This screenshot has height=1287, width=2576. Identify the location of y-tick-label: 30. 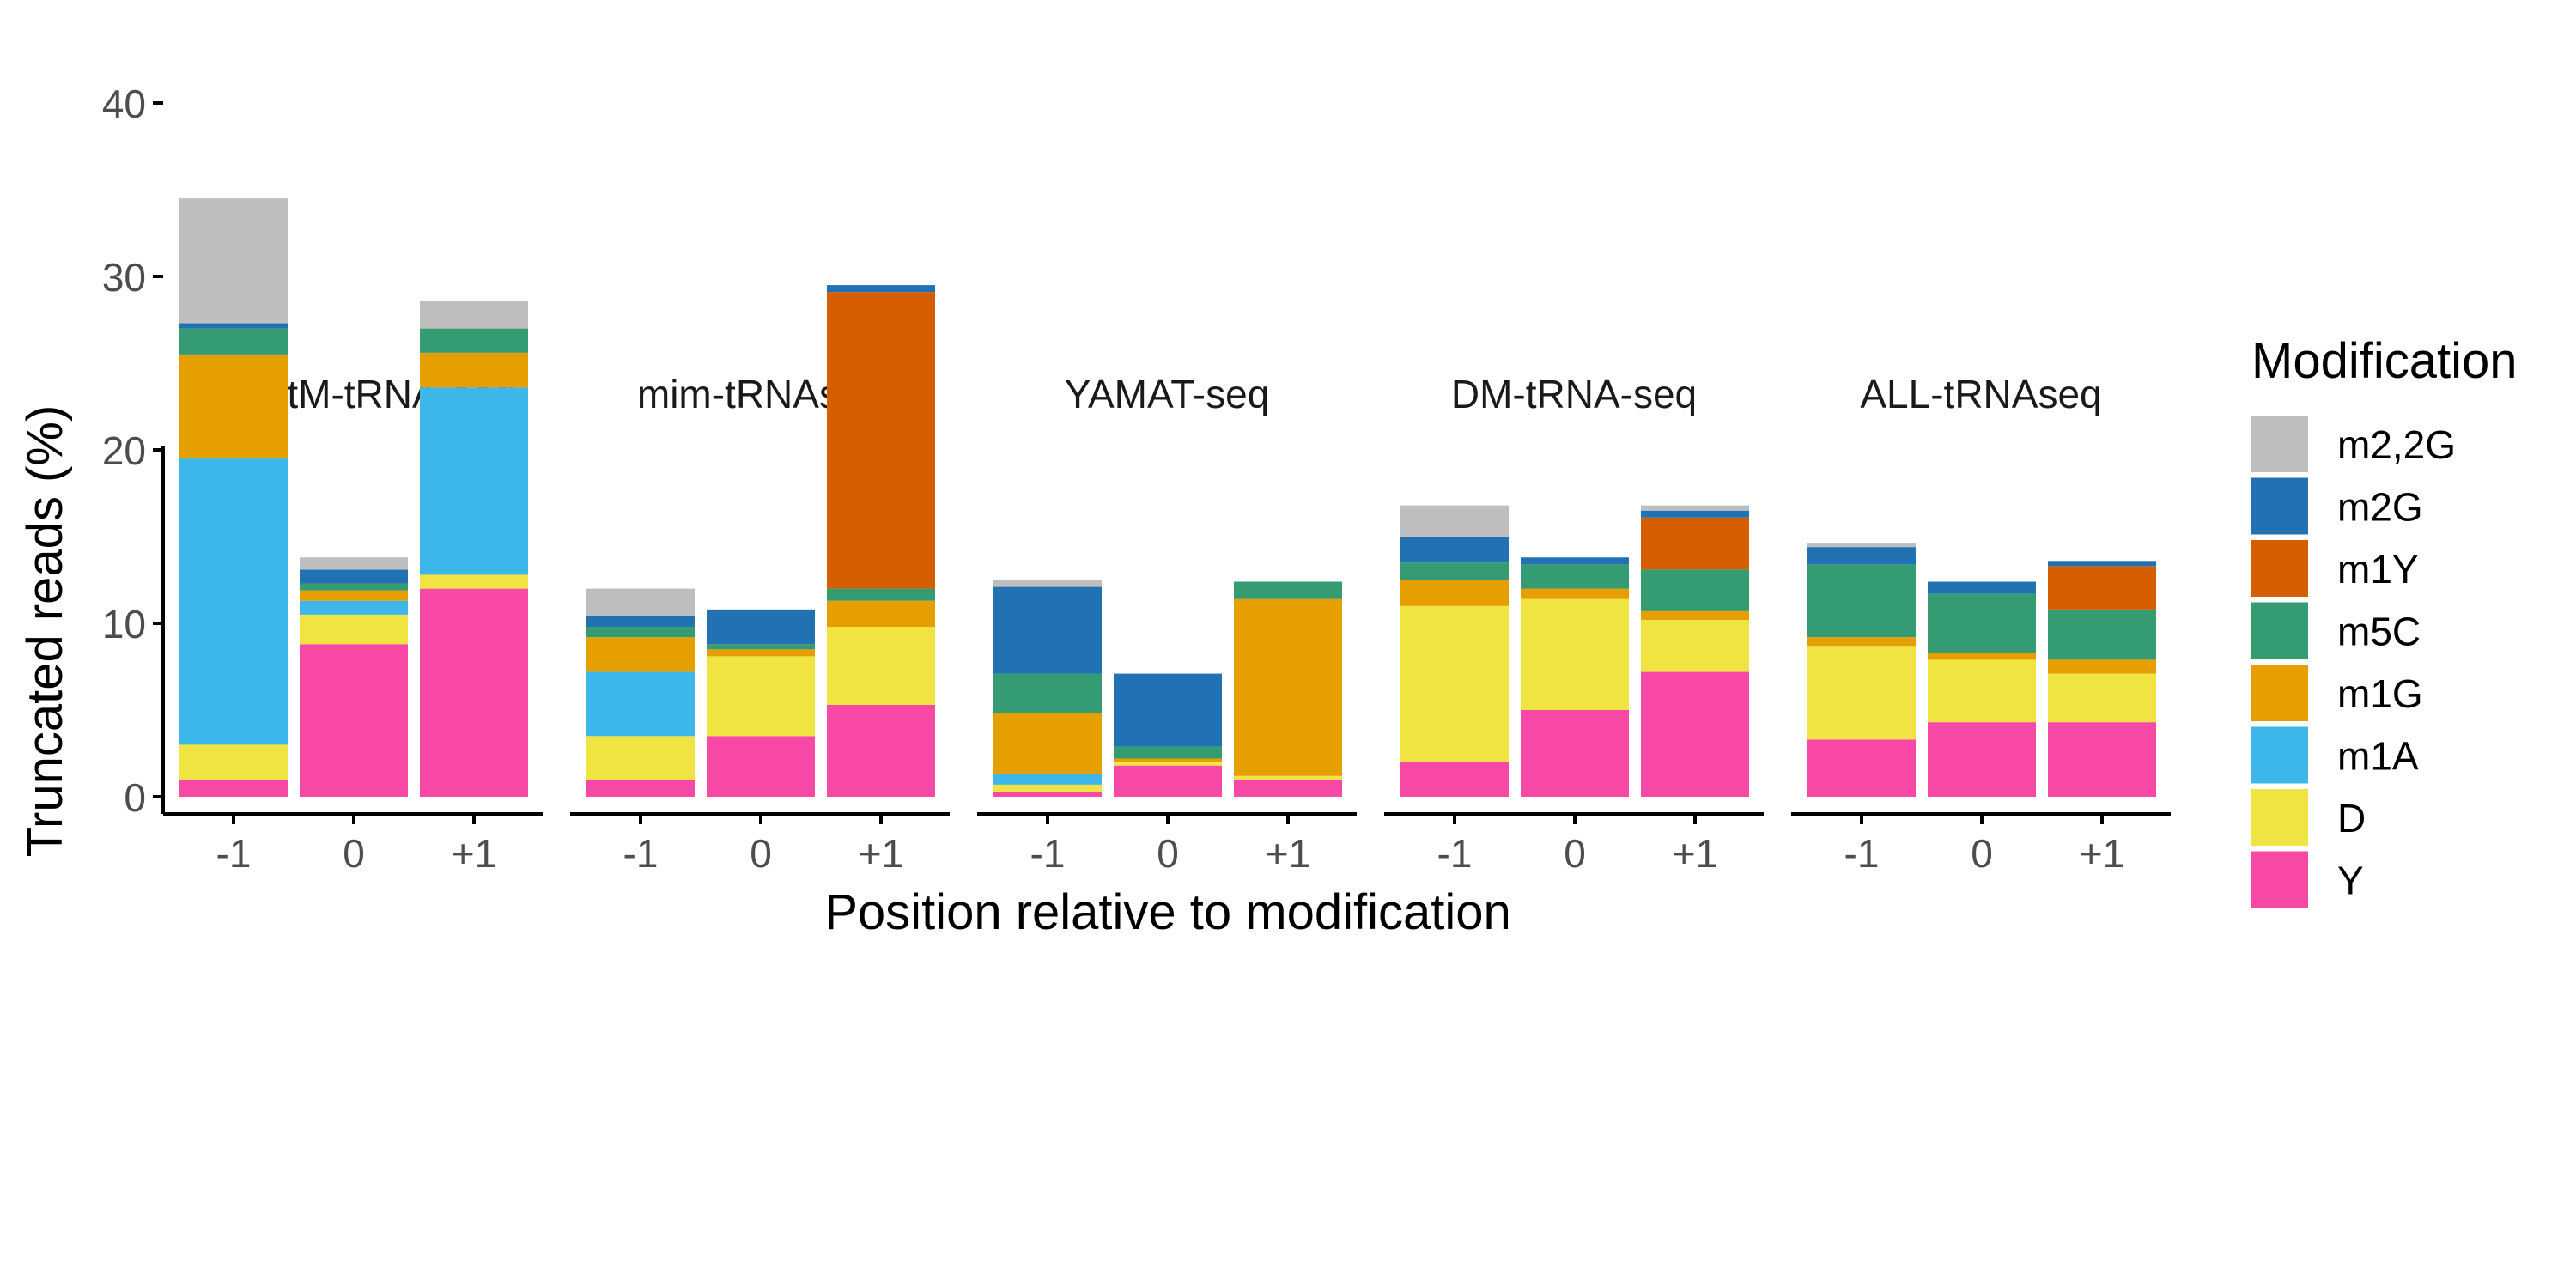
(124, 277).